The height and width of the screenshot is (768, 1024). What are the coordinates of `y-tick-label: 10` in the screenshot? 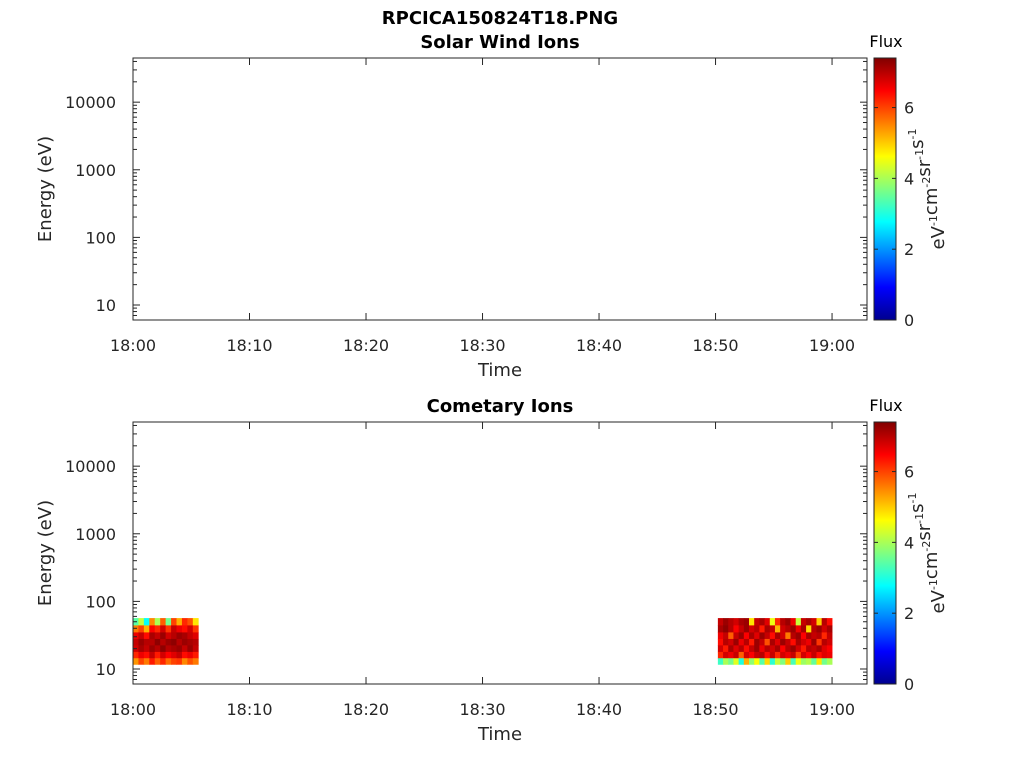 It's located at (106, 669).